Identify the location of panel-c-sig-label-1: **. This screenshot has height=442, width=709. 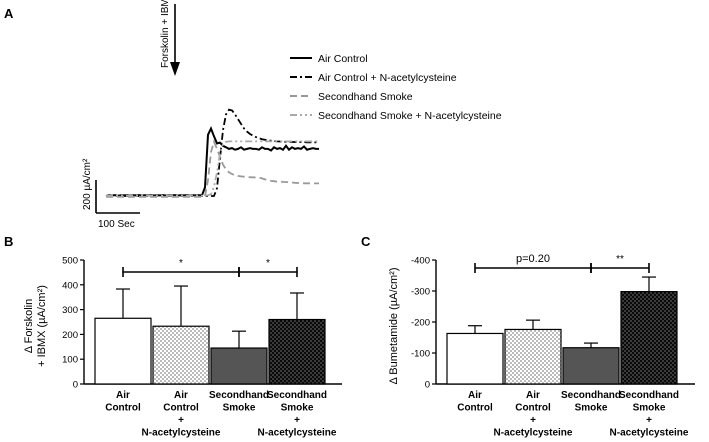
(620, 259).